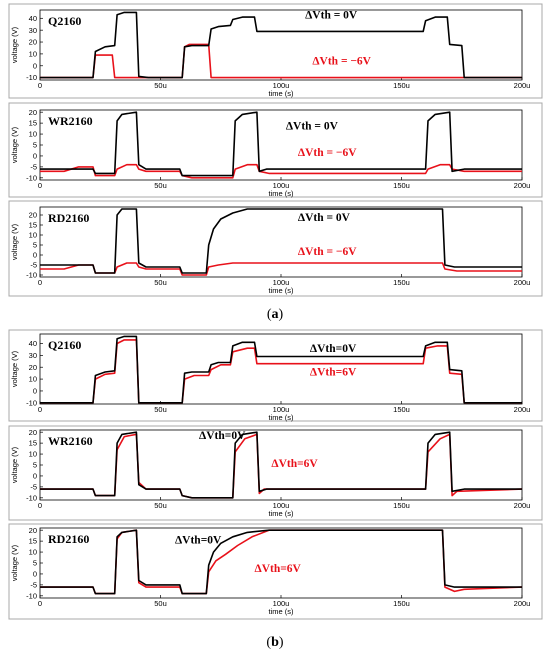 Image resolution: width=550 pixels, height=652 pixels. I want to click on caption-b-letter: b, so click(275, 642).